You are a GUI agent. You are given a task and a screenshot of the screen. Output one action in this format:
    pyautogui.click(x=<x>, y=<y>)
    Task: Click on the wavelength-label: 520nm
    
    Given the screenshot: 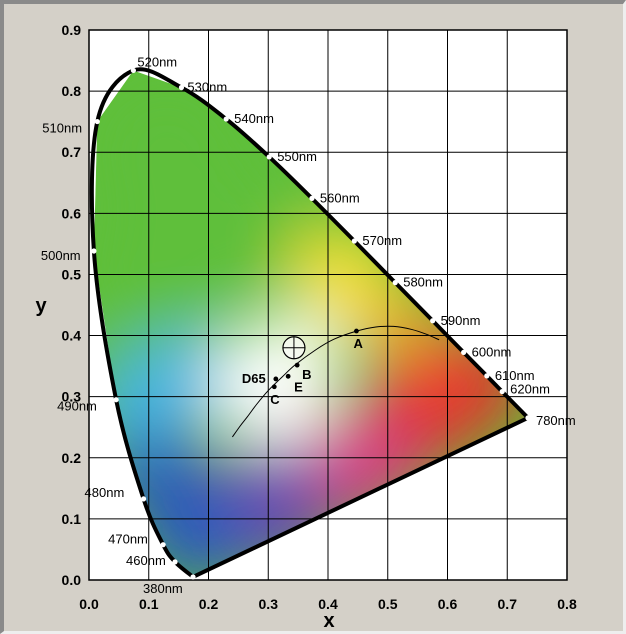 What is the action you would take?
    pyautogui.click(x=157, y=61)
    